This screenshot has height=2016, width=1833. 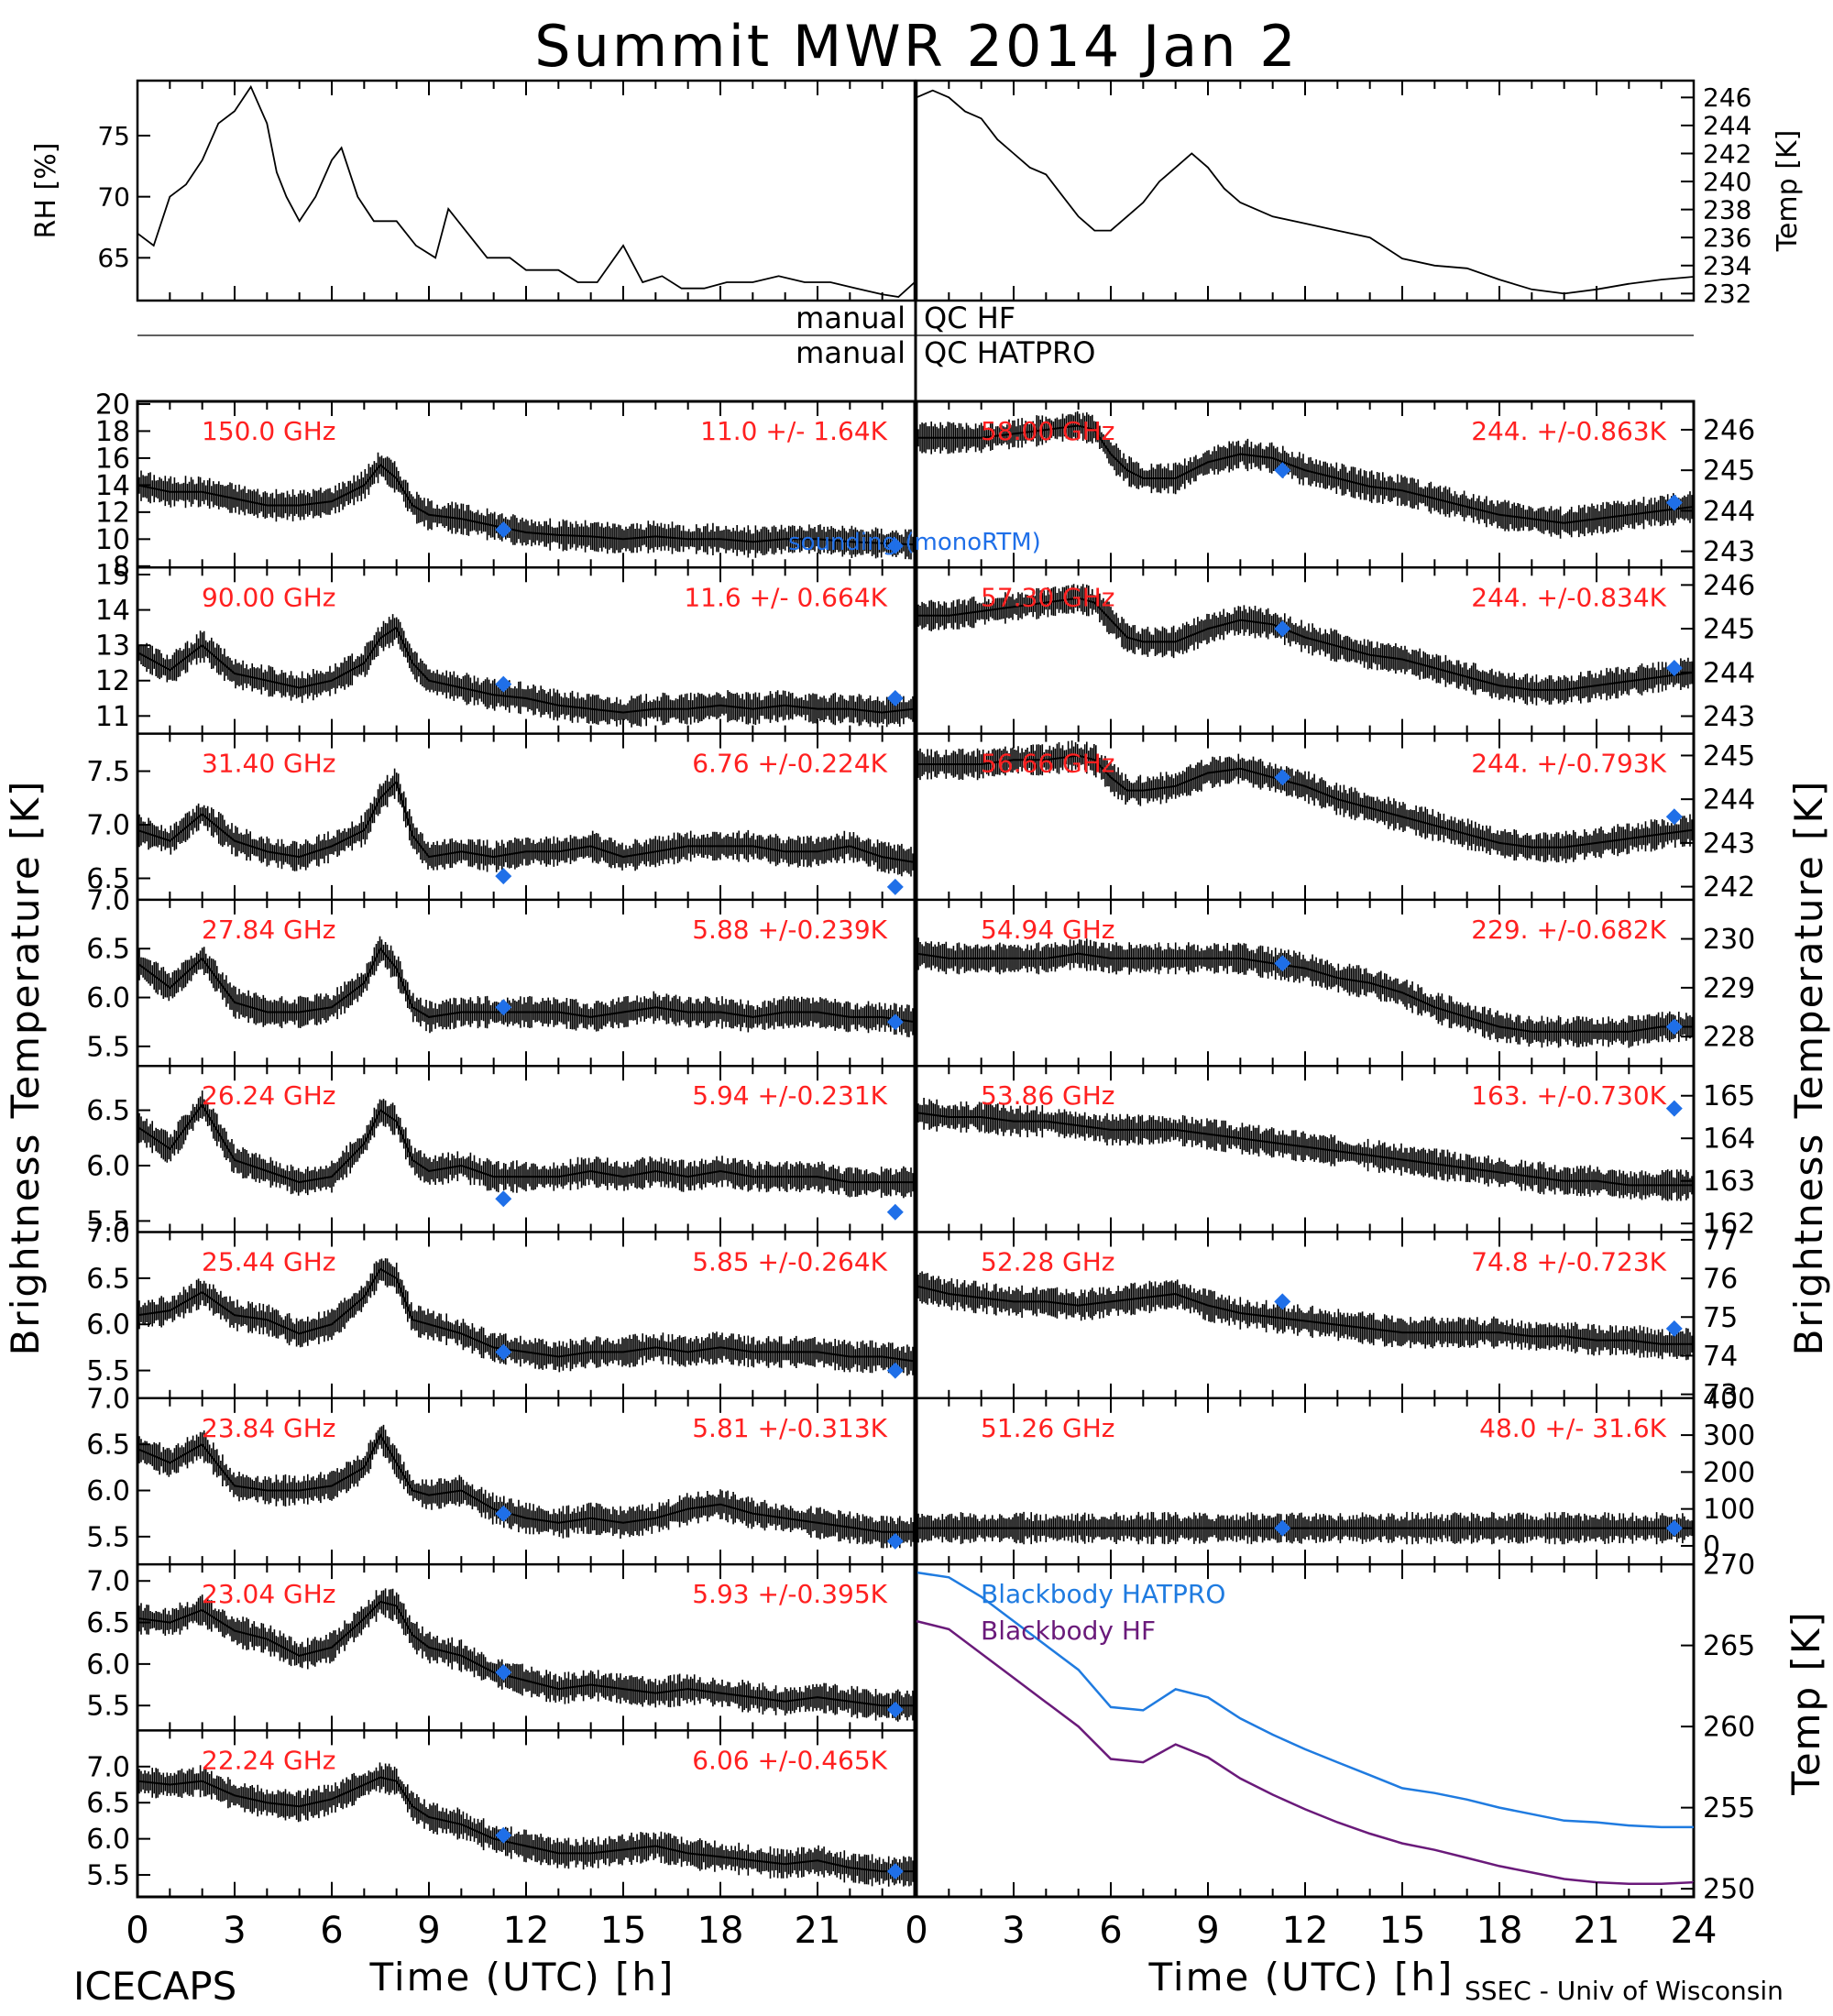 What do you see at coordinates (269, 1428) in the screenshot?
I see `frequency-label: 23.84 GHz` at bounding box center [269, 1428].